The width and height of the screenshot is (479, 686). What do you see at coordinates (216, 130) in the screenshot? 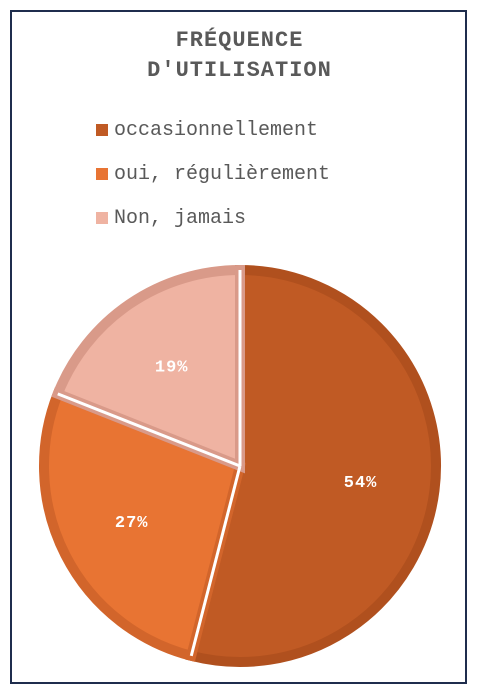
I see `legend-label-occasionnellement: occasionnellement` at bounding box center [216, 130].